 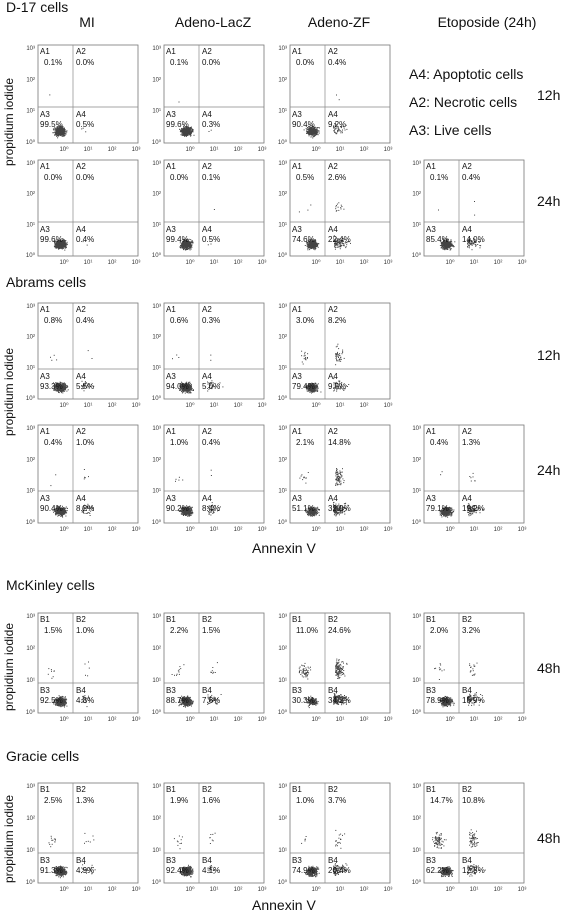 I want to click on y-tick-label: 10¹, so click(x=30, y=368).